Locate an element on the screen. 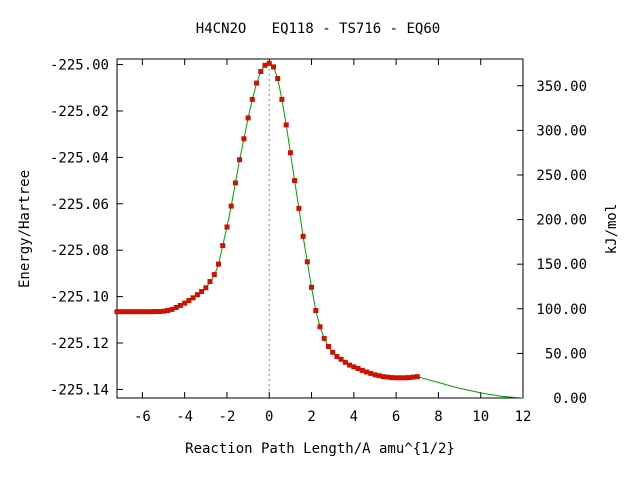 This screenshot has height=480, width=640. x-tick-label: 12 is located at coordinates (523, 417).